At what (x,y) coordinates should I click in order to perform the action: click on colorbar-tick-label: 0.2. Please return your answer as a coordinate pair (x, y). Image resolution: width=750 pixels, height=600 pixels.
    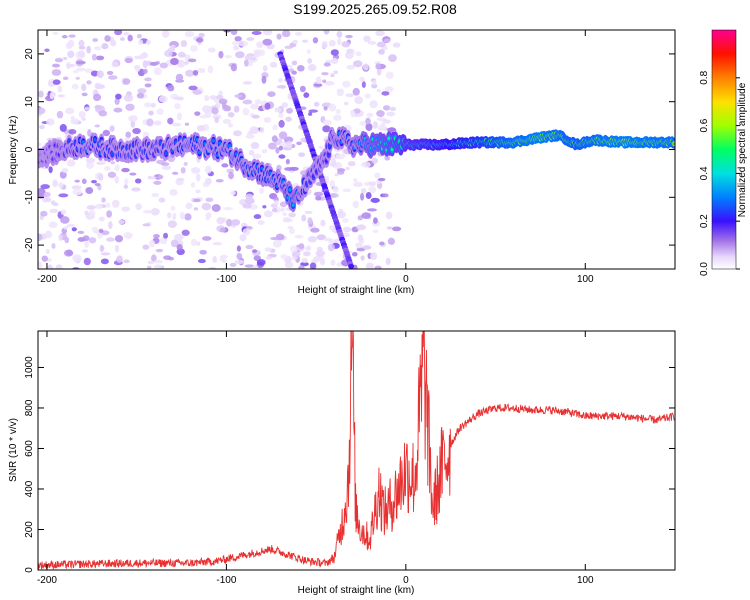
    Looking at the image, I should click on (704, 221).